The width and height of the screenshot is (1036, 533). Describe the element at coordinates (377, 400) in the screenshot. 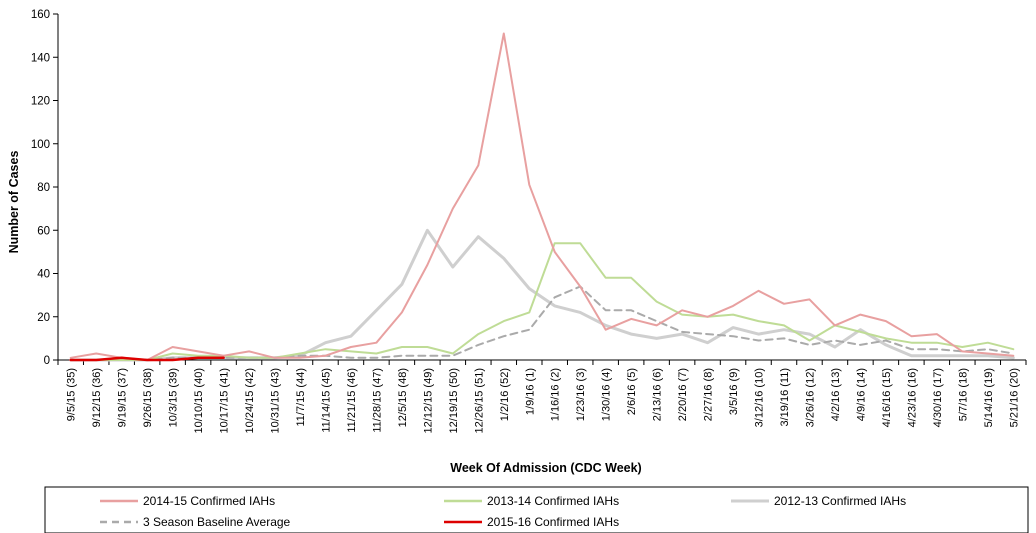

I see `x-tick-label: 11/28/15 (47)` at that location.